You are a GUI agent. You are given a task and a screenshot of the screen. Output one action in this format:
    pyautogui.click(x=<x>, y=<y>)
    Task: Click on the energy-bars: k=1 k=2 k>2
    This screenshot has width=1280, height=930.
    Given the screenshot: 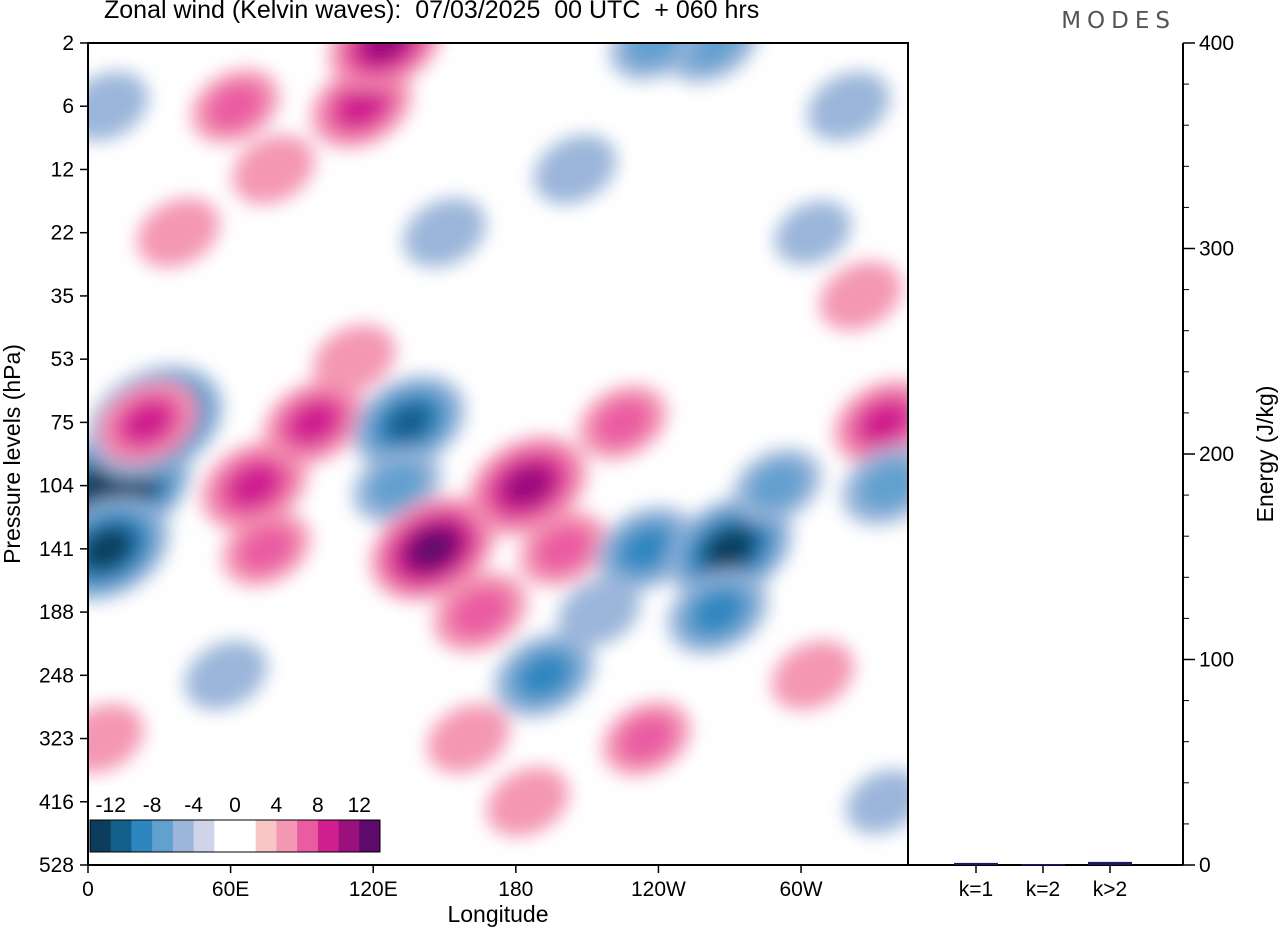 What is the action you would take?
    pyautogui.click(x=1043, y=881)
    